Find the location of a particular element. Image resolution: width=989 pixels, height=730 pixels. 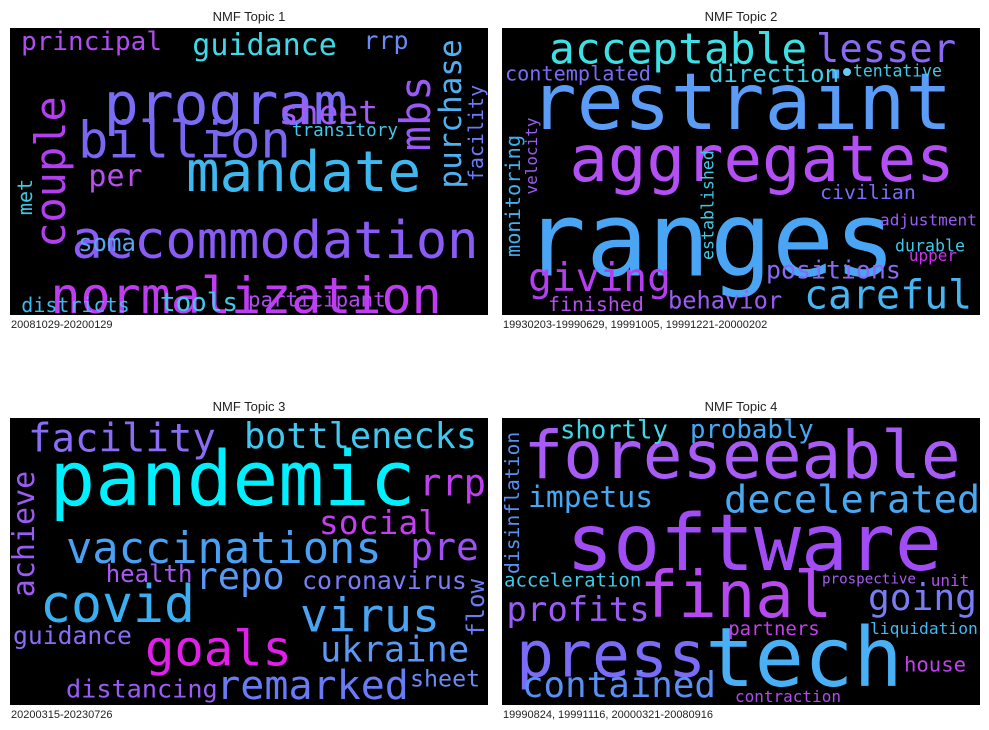

cloud-word: aggregates is located at coordinates (762, 160).